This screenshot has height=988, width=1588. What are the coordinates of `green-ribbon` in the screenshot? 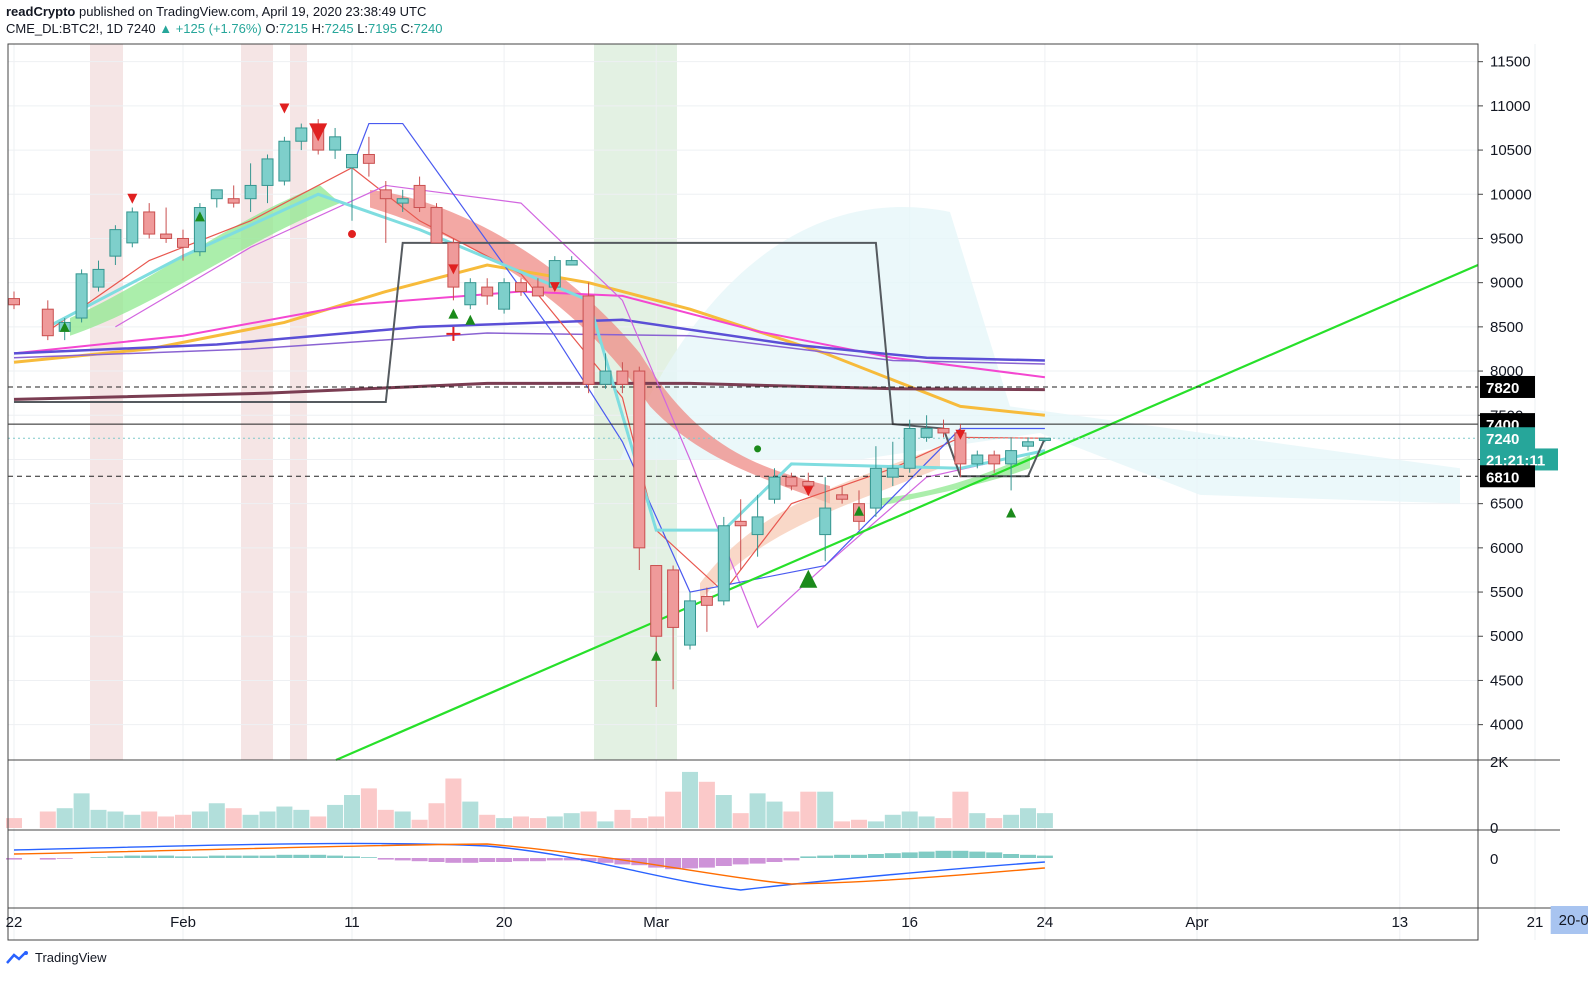 It's located at (950, 482).